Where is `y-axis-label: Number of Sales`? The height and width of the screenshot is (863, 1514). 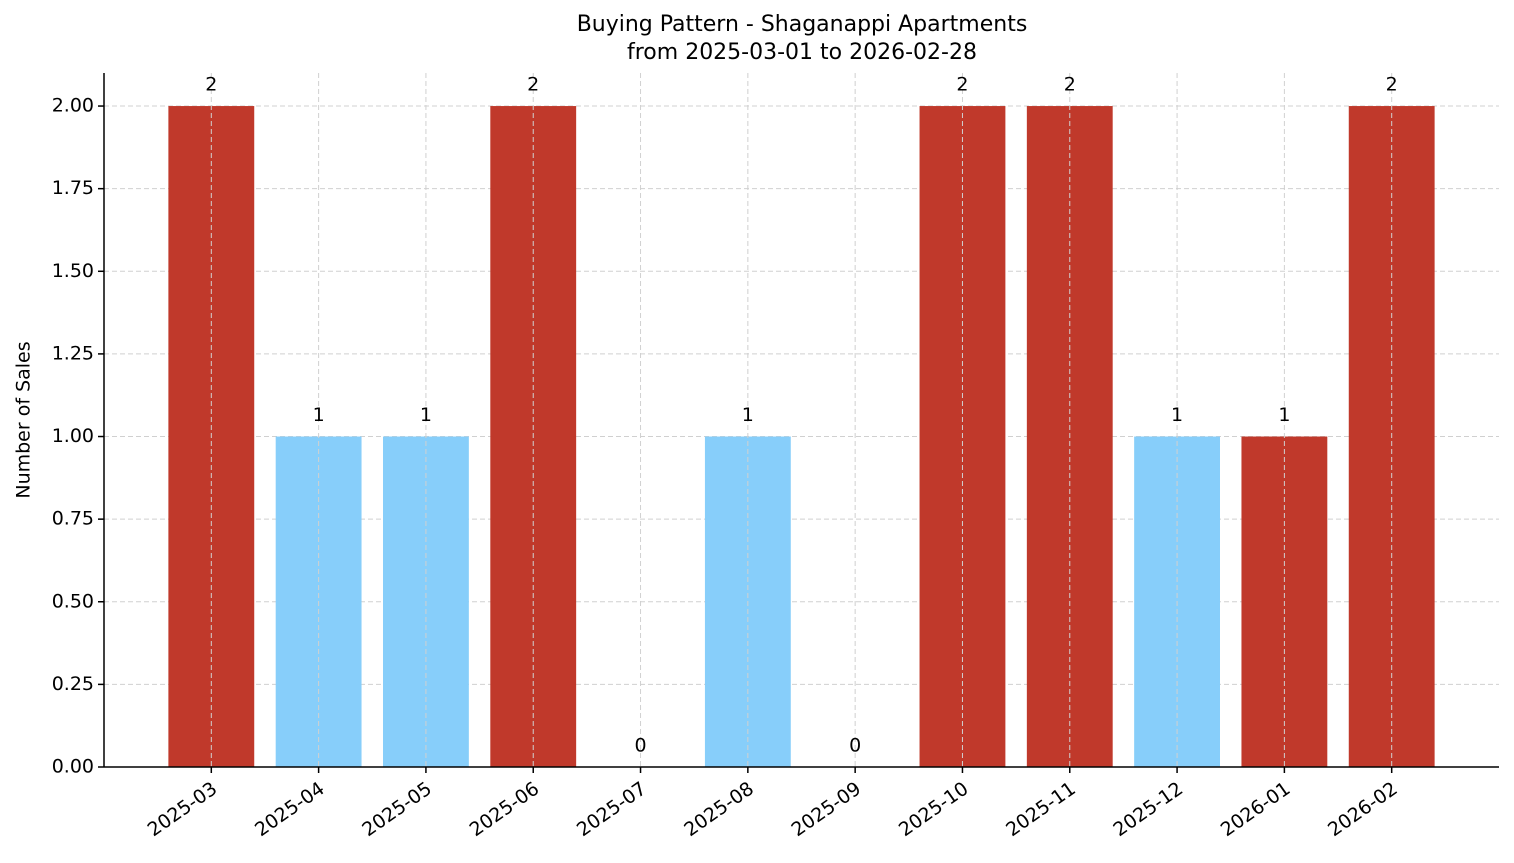
y-axis-label: Number of Sales is located at coordinates (24, 419).